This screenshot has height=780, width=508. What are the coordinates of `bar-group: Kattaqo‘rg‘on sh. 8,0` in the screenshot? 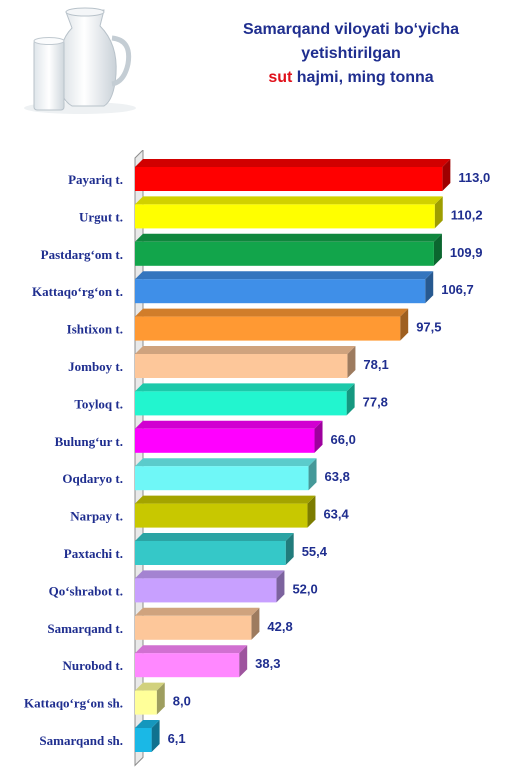 It's located at (107, 698).